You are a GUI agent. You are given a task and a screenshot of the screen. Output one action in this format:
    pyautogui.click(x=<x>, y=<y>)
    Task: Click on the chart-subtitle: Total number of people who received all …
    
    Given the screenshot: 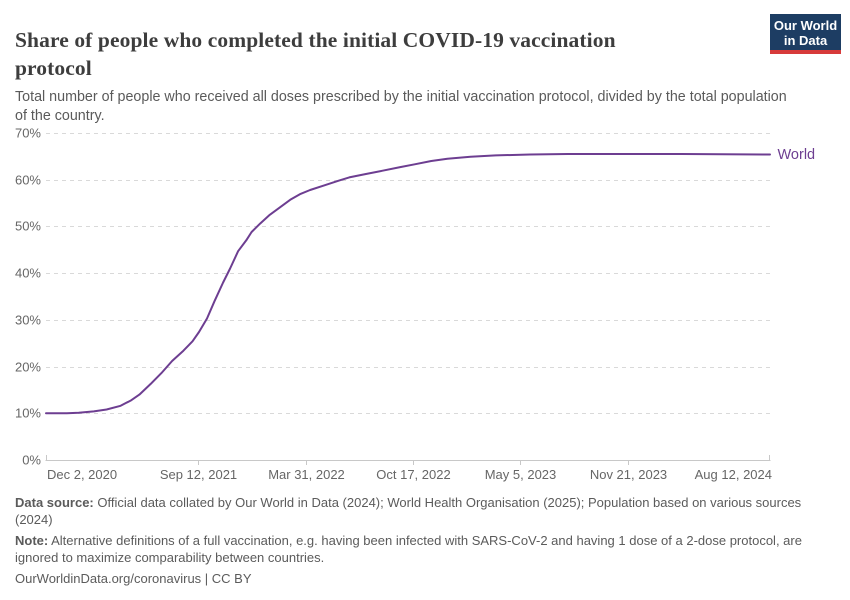 What is the action you would take?
    pyautogui.click(x=425, y=106)
    